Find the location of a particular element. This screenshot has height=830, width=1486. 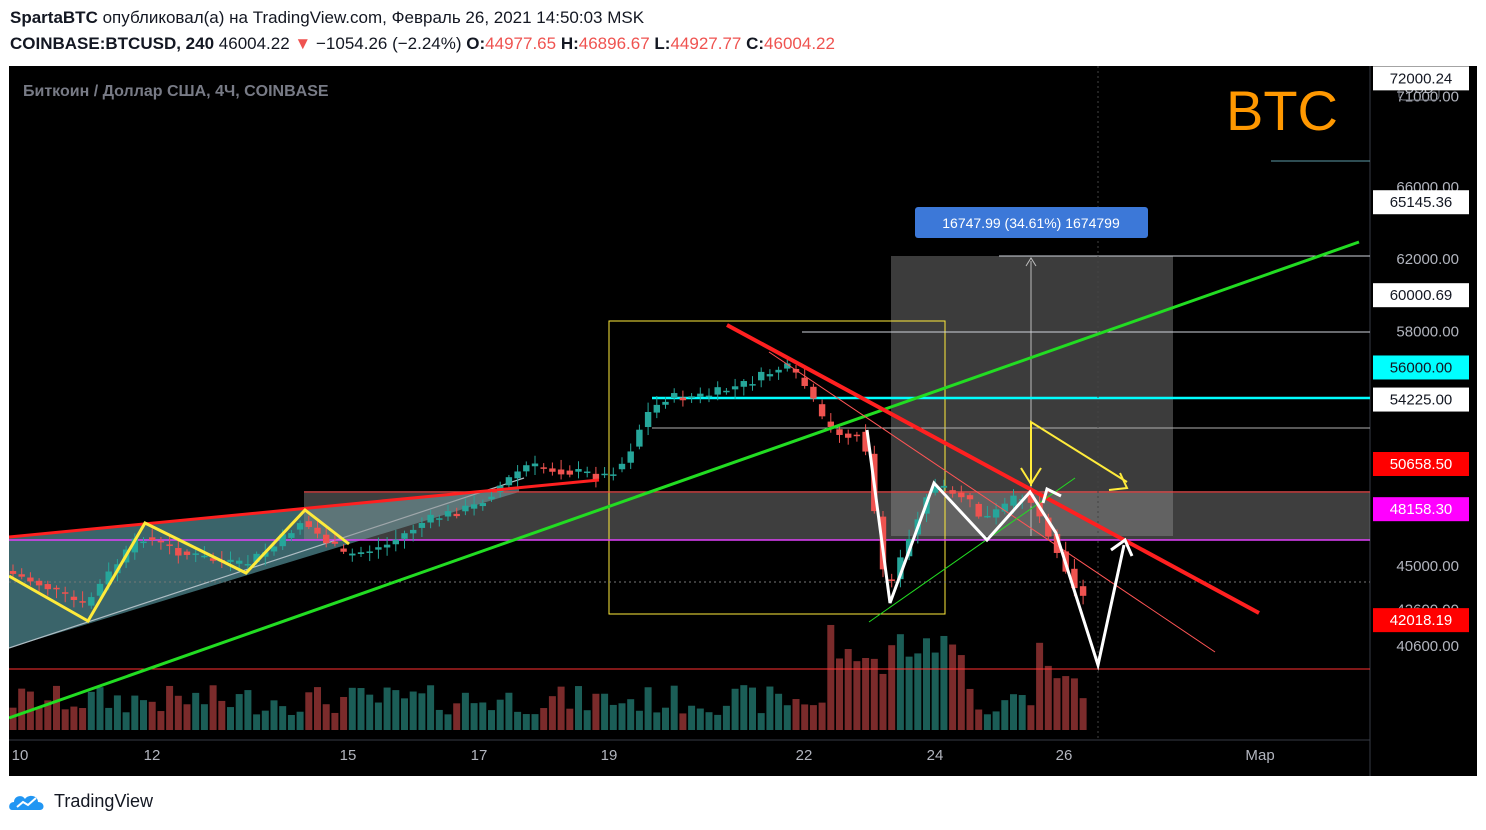

price-marker-label: 54225.00 is located at coordinates (1421, 400).